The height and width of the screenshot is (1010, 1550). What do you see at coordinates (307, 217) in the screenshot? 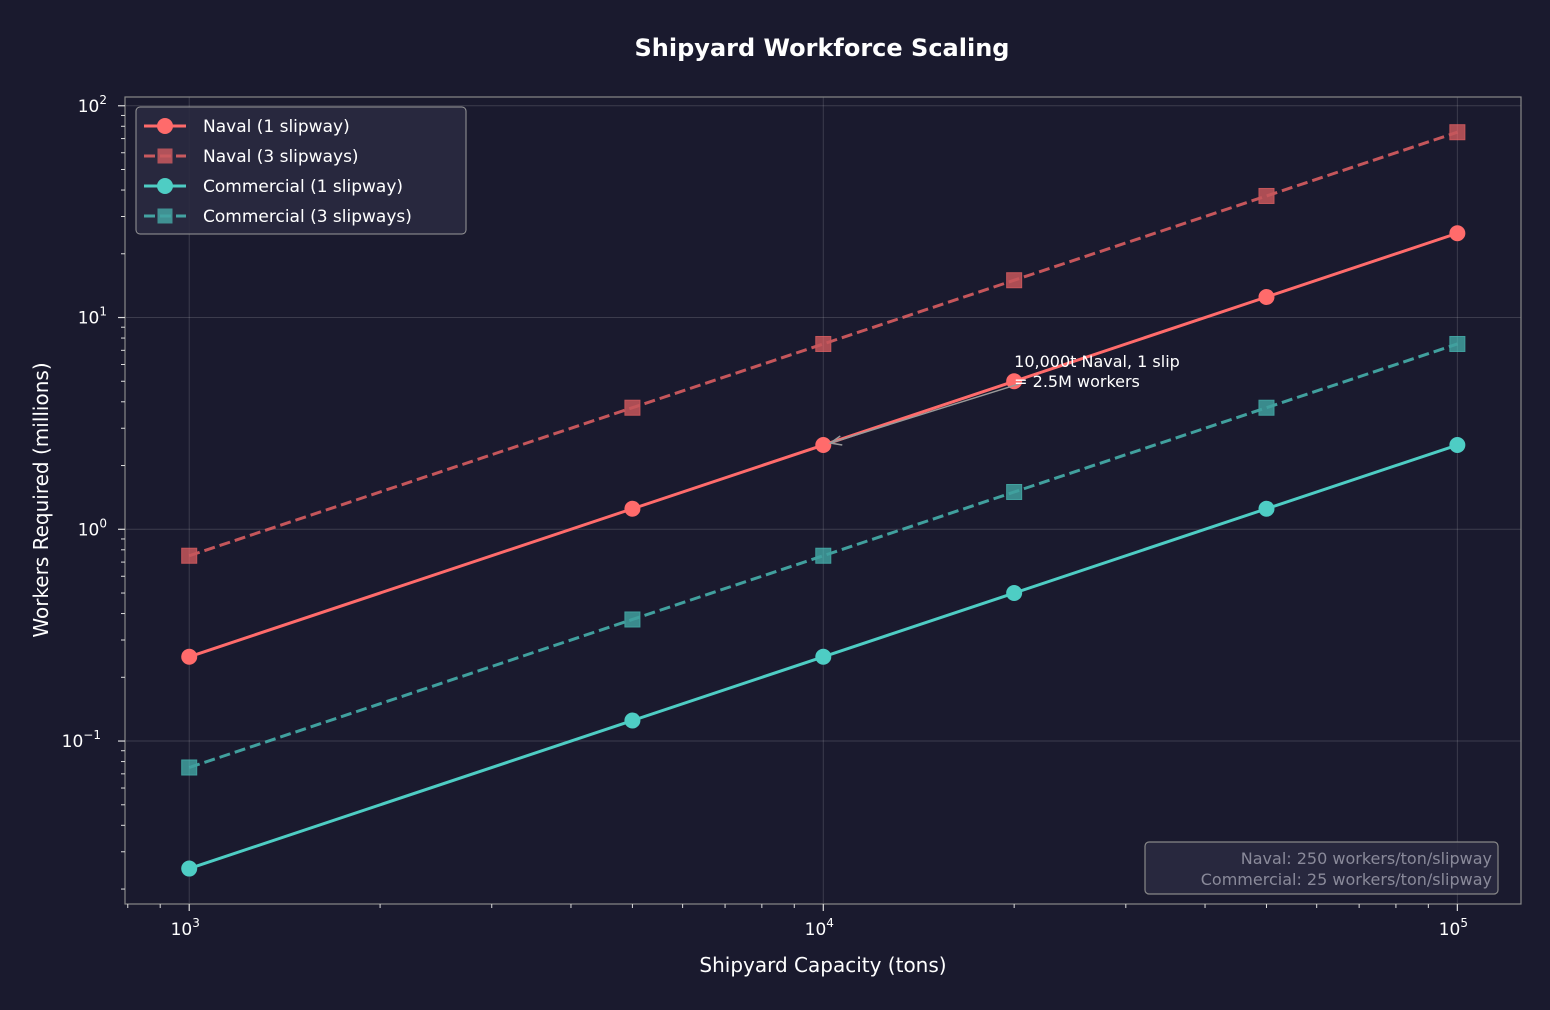
I see `legend-label: Commercial (3 slipways)` at bounding box center [307, 217].